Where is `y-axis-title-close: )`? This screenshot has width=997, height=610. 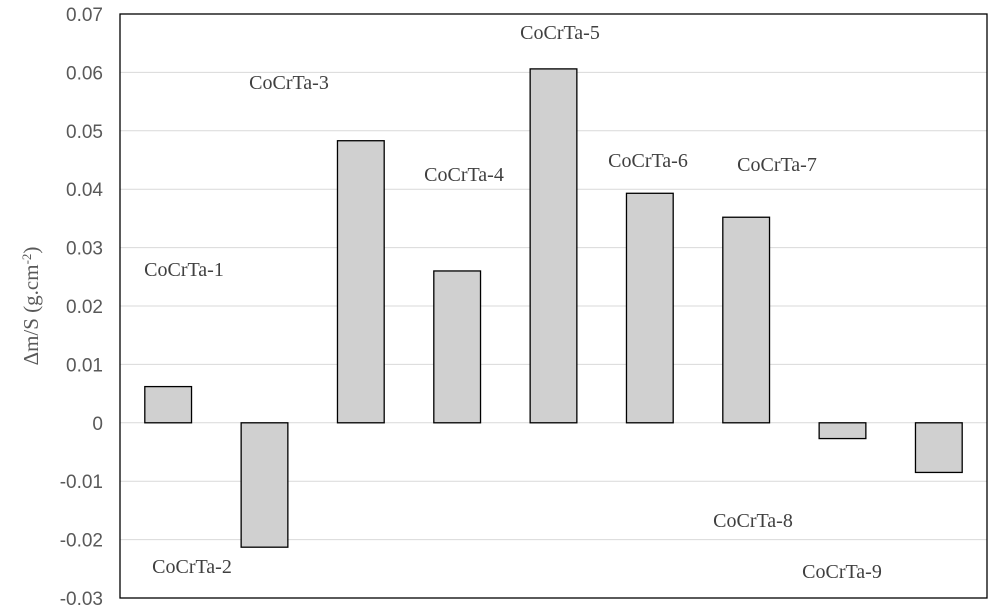 y-axis-title-close: ) is located at coordinates (31, 250).